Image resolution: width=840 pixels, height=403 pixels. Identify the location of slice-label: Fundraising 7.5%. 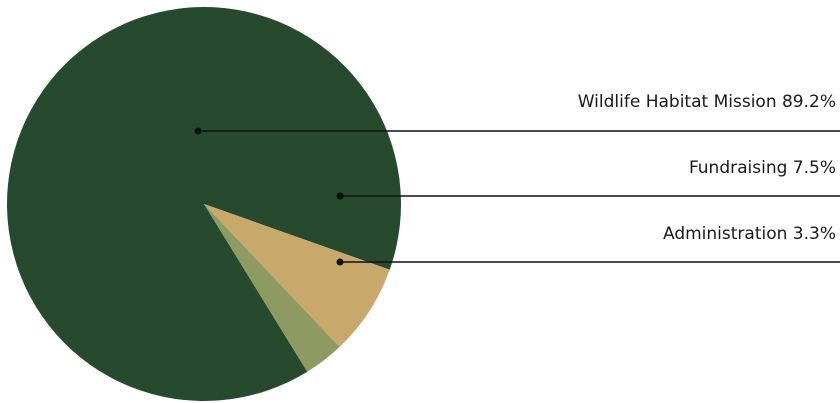
(762, 168).